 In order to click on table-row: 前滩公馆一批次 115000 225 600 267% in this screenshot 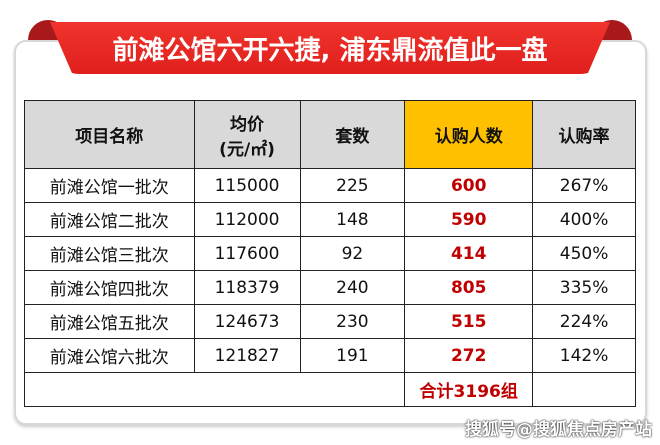, I will do `click(330, 185)`.